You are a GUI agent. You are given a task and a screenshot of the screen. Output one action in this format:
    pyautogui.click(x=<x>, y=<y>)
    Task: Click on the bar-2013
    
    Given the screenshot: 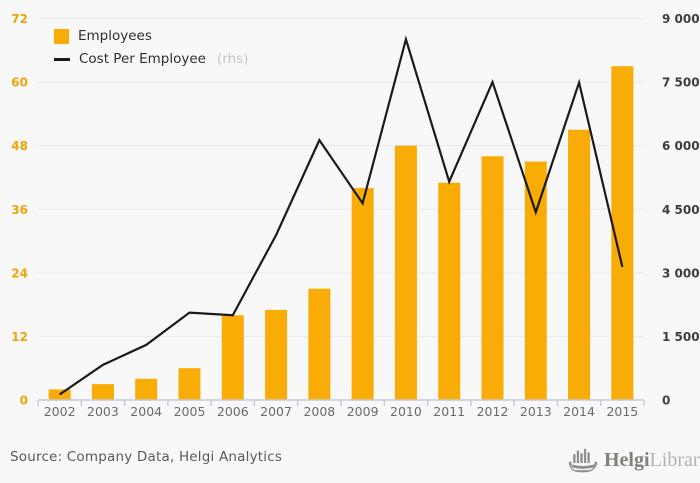 What is the action you would take?
    pyautogui.click(x=535, y=280)
    